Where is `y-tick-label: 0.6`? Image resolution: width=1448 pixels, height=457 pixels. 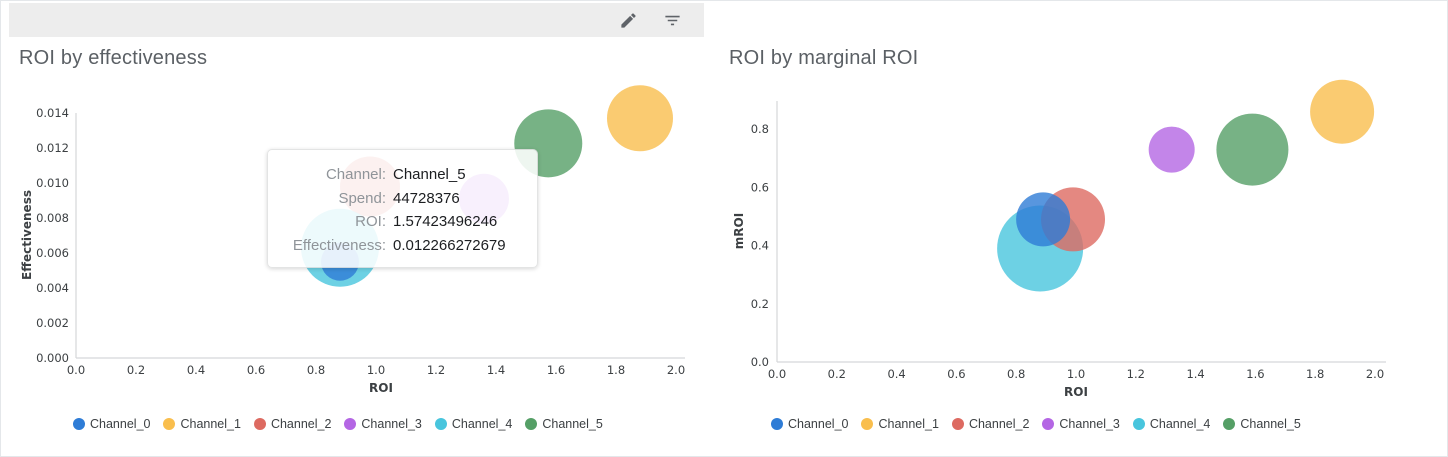 y-tick-label: 0.6 is located at coordinates (760, 187).